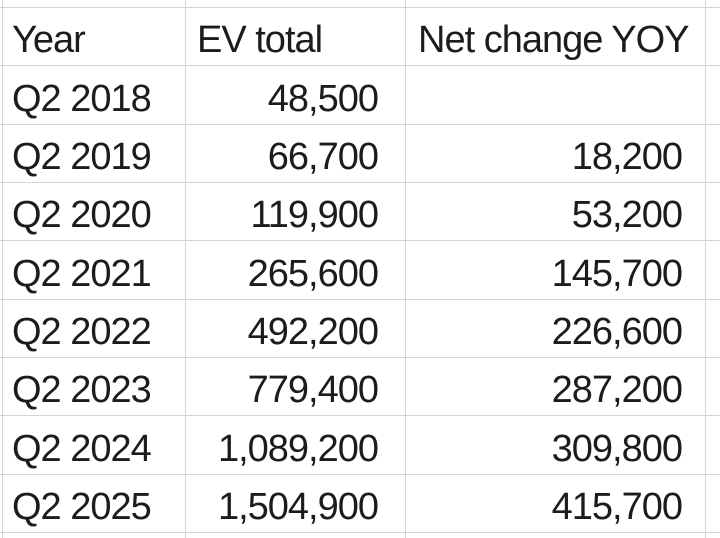  I want to click on year-cell: Q2 2023, so click(94, 386).